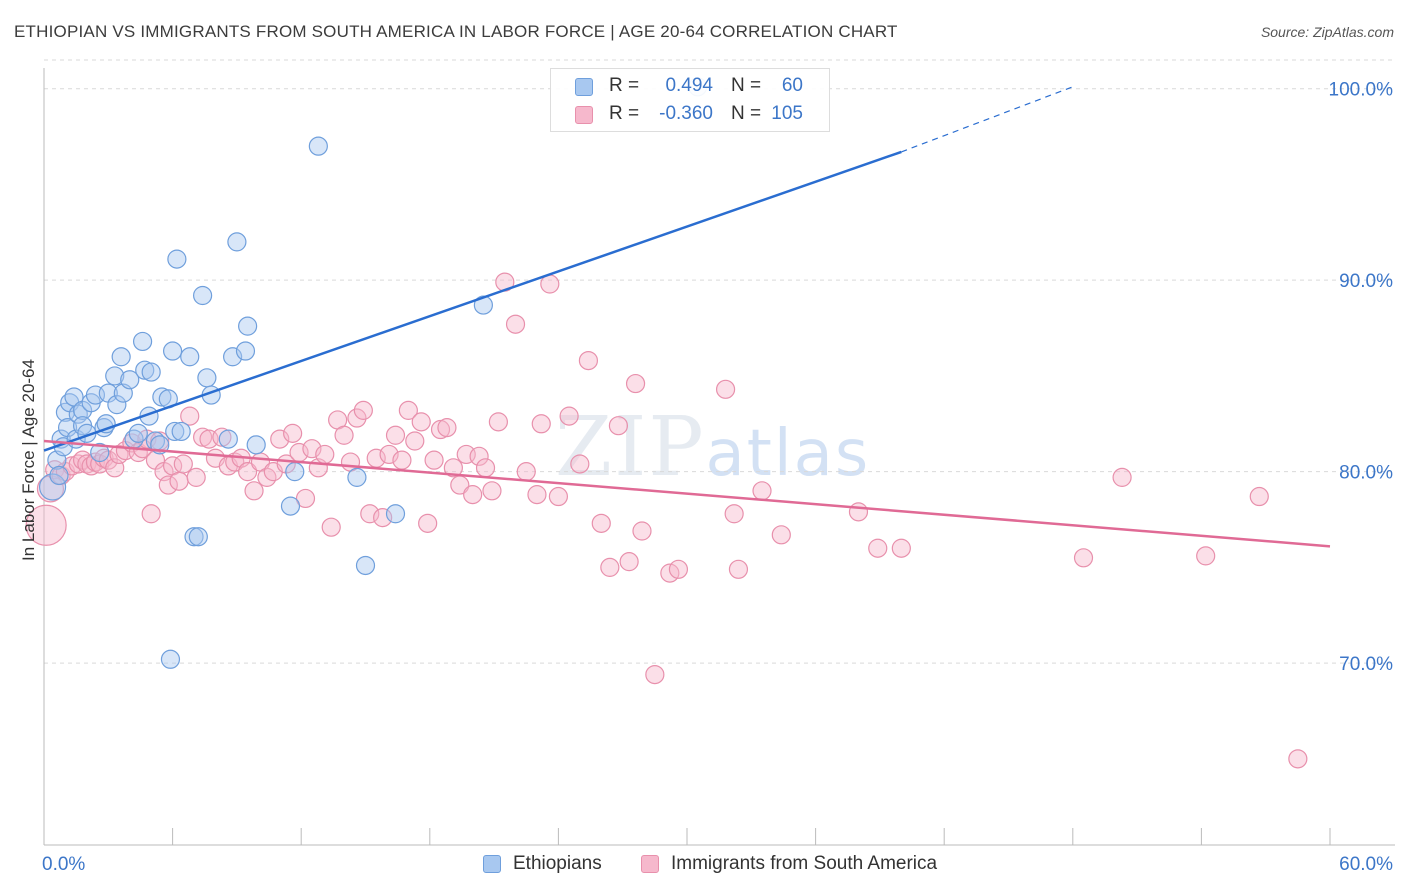 This screenshot has width=1406, height=892. What do you see at coordinates (788, 454) in the screenshot?
I see `watermark-atlas: atlas` at bounding box center [788, 454].